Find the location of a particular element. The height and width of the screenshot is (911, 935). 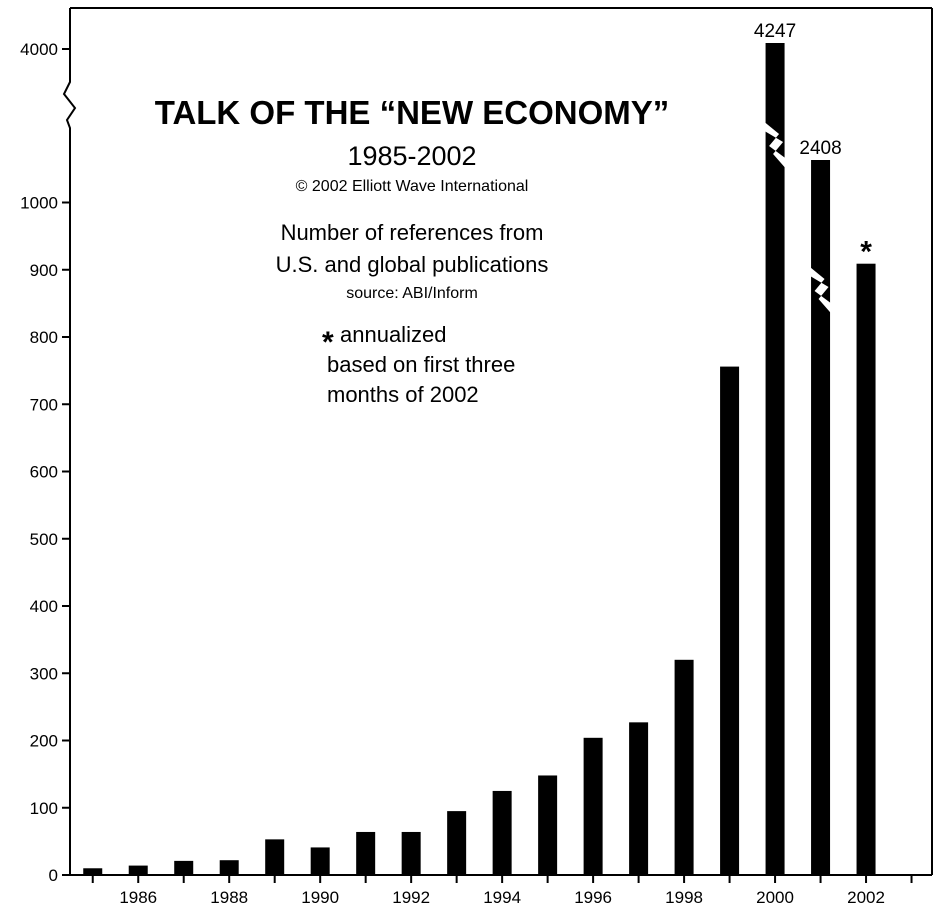

bar-1992 is located at coordinates (411, 853).